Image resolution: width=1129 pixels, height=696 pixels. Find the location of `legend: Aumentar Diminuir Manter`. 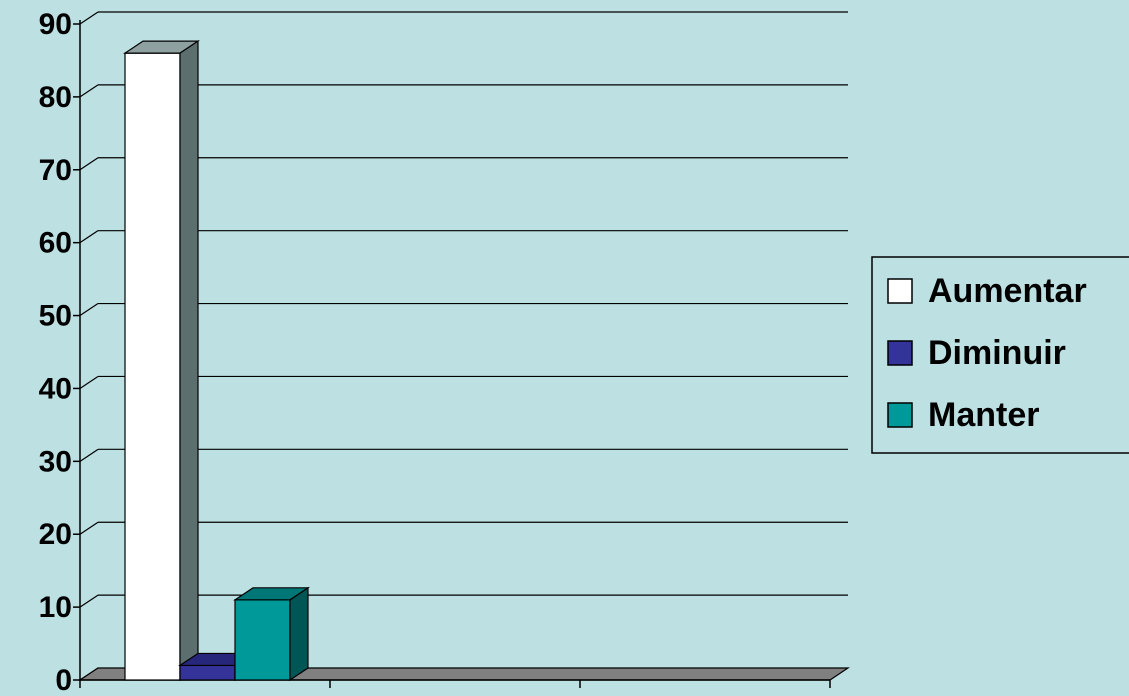

legend: Aumentar Diminuir Manter is located at coordinates (1000, 355).